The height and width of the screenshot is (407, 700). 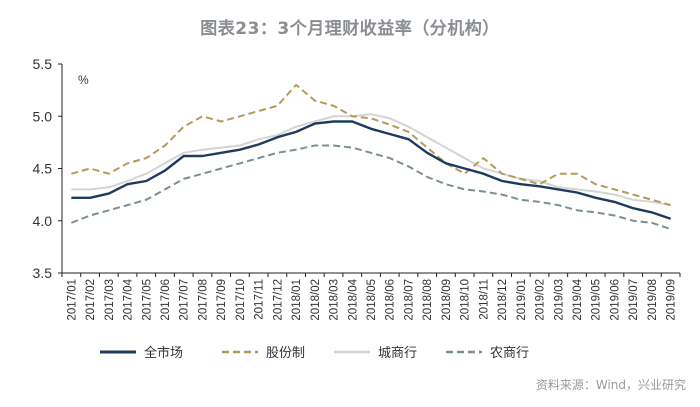 What do you see at coordinates (147, 300) in the screenshot?
I see `x-tick-label: 2017/05` at bounding box center [147, 300].